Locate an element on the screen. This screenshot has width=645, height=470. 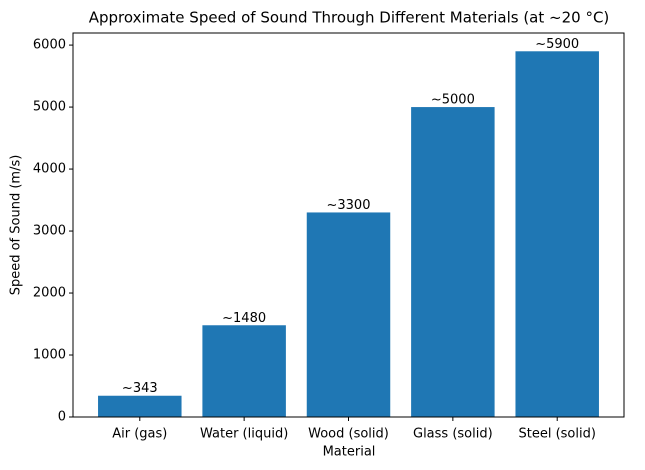
y-tick-label: 1000 is located at coordinates (49, 355).